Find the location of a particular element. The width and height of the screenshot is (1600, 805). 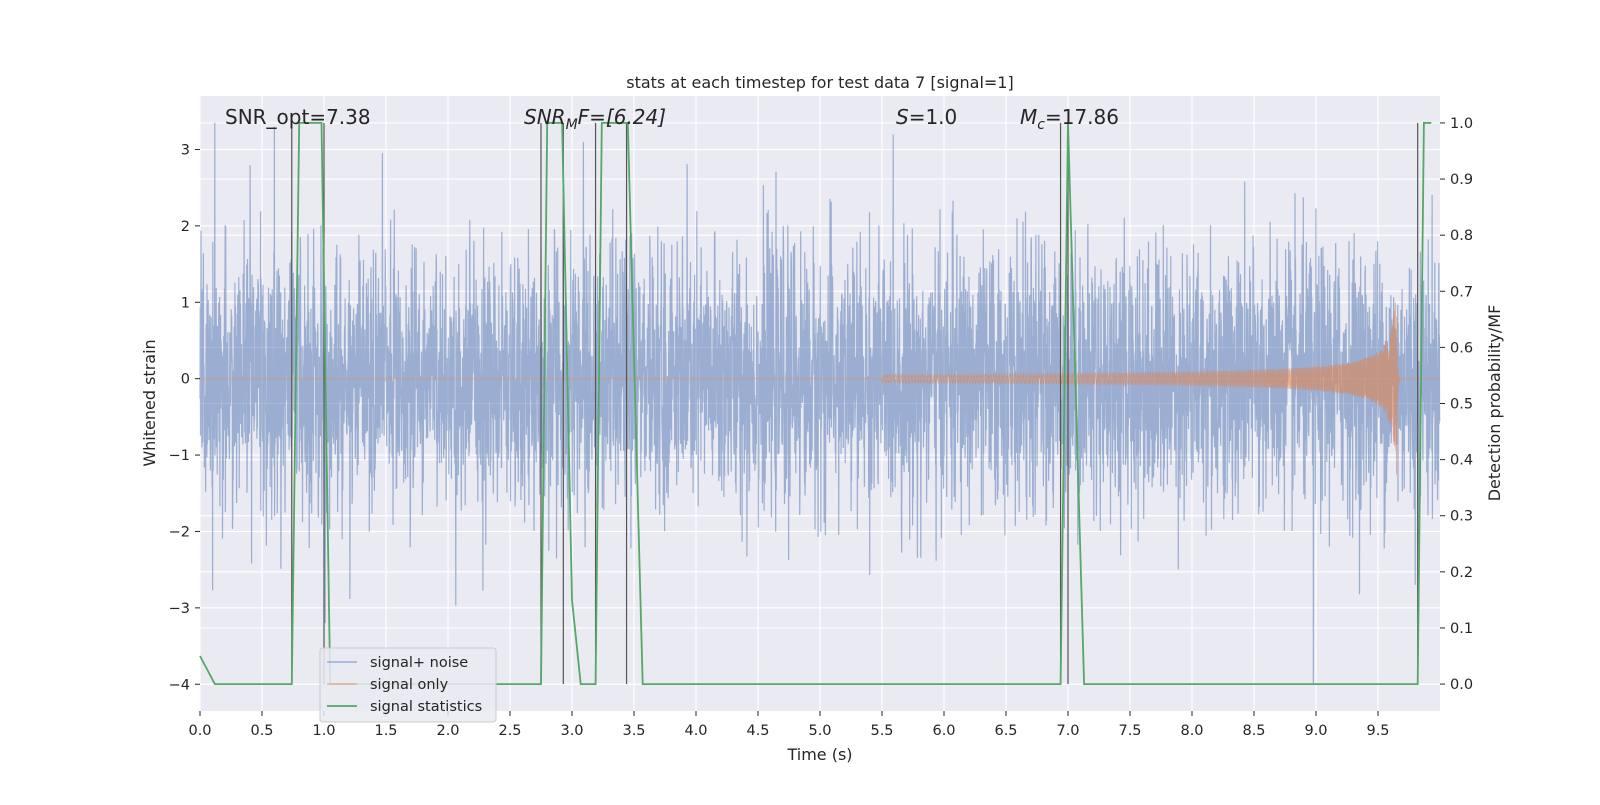

x-tick-label: 8.0 is located at coordinates (1191, 731).